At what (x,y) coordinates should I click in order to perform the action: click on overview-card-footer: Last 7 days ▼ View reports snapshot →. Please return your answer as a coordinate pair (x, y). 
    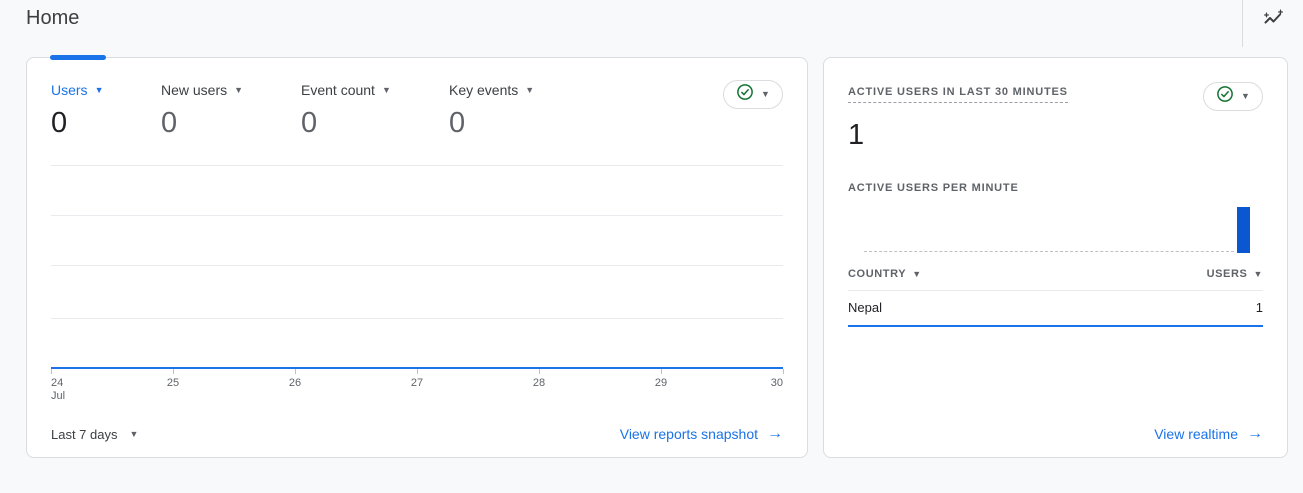
    Looking at the image, I should click on (417, 434).